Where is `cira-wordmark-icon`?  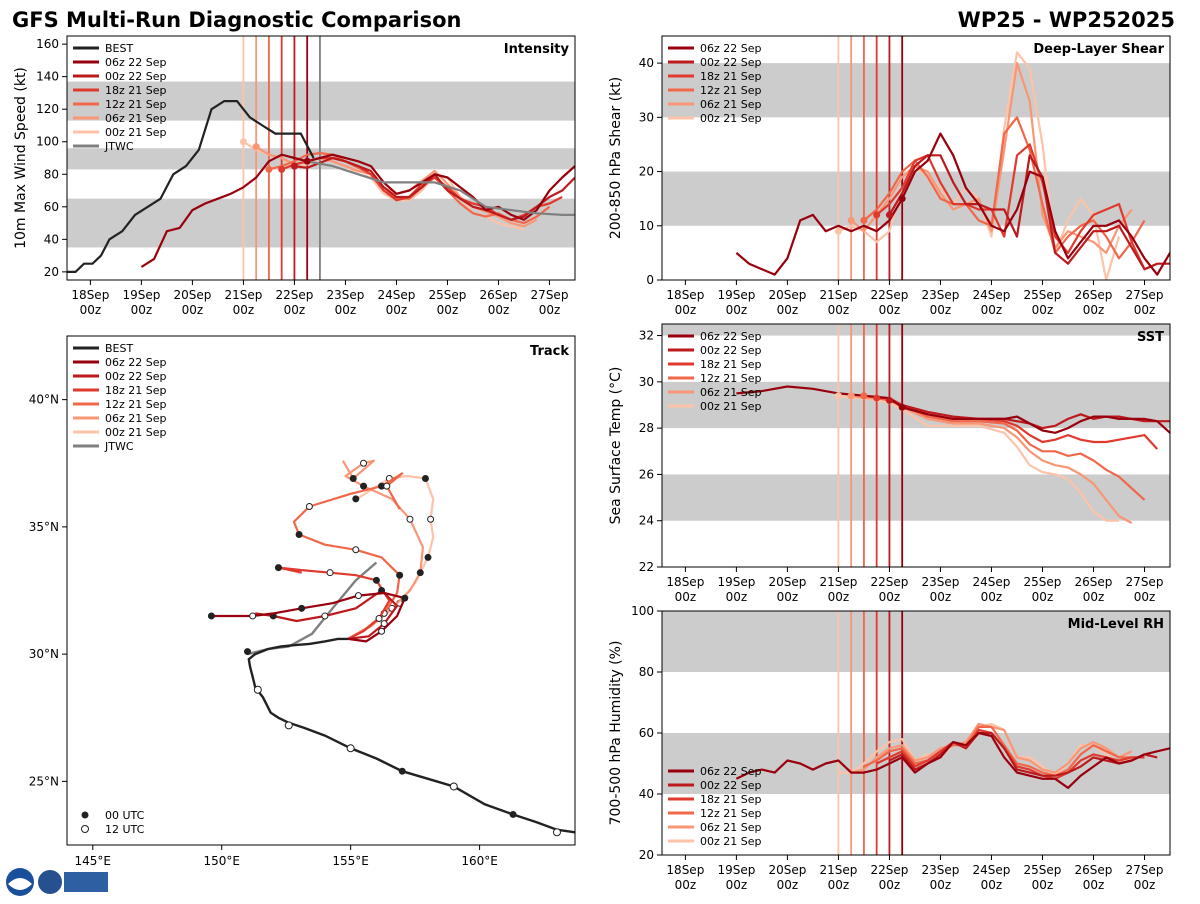
cira-wordmark-icon is located at coordinates (86, 882).